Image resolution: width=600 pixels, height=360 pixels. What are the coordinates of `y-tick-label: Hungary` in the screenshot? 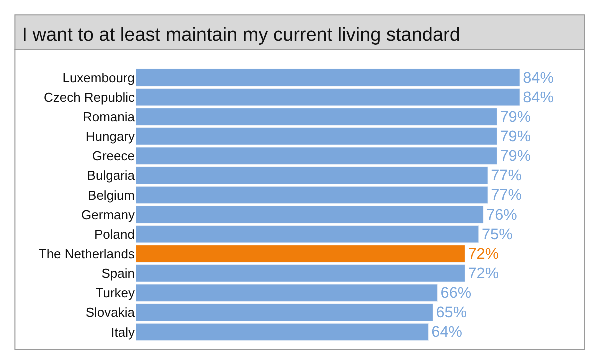 It's located at (111, 136).